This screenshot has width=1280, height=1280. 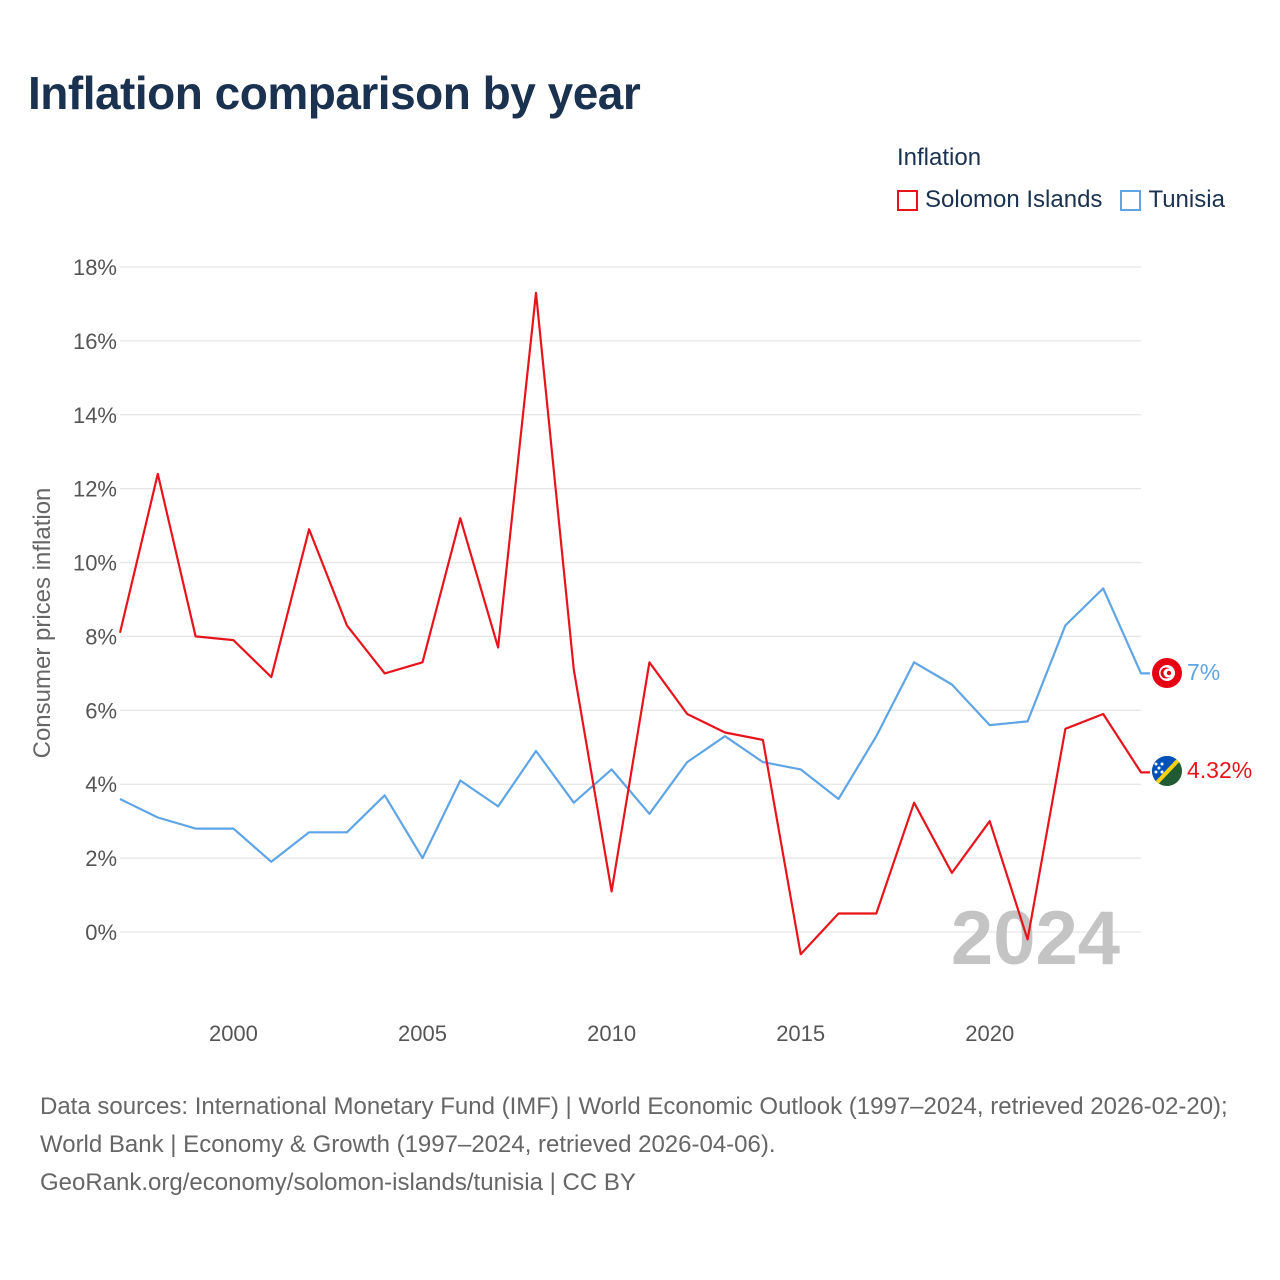 What do you see at coordinates (1035, 938) in the screenshot?
I see `year-watermark: 2024` at bounding box center [1035, 938].